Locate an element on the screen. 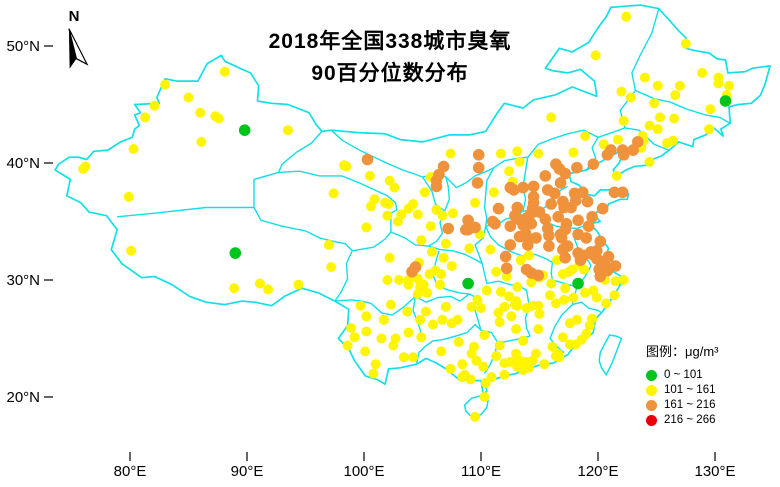 The image size is (780, 487). legend-label: 101 ~ 161 is located at coordinates (690, 390).